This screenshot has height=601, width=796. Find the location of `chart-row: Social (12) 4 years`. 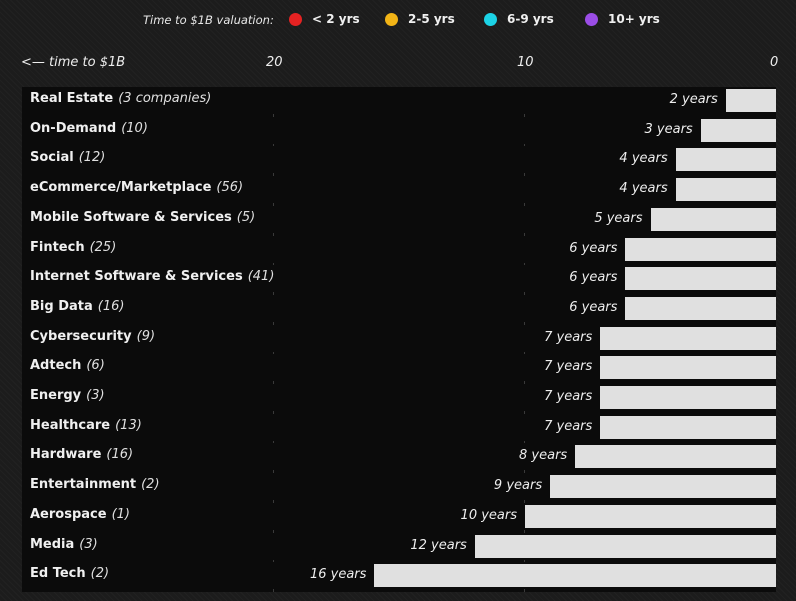

chart-row: Social (12) 4 years is located at coordinates (399, 160).